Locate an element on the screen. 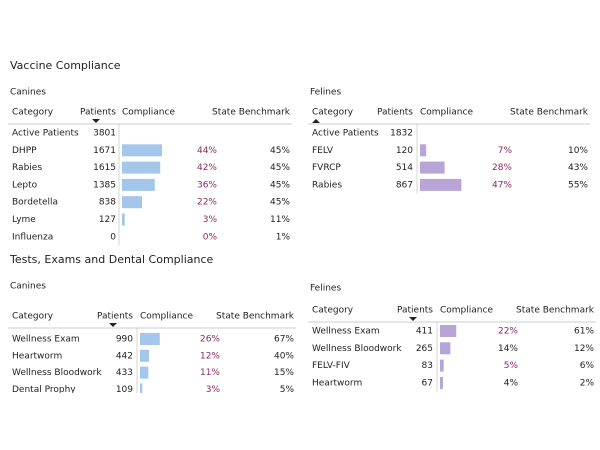 The height and width of the screenshot is (450, 600). compliance-label: 7% is located at coordinates (505, 151).